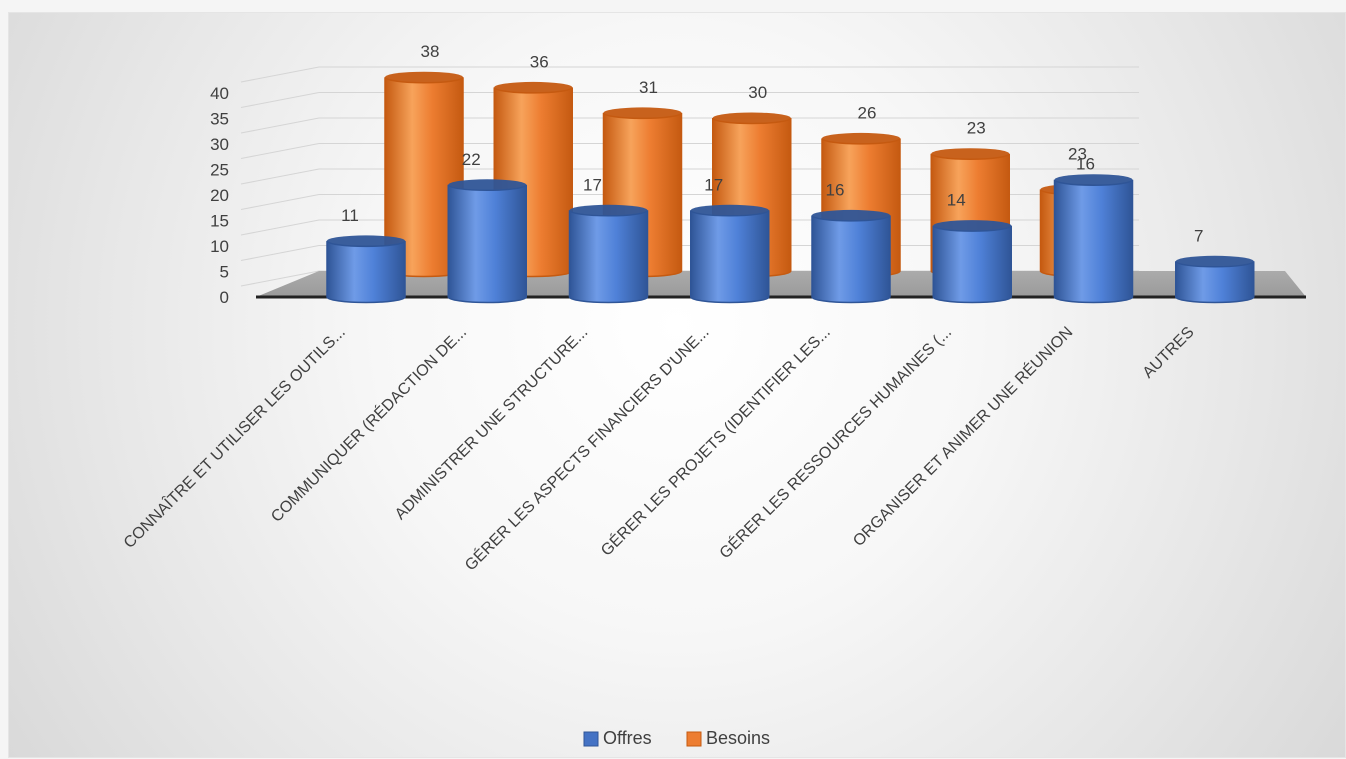  Describe the element at coordinates (219, 170) in the screenshot. I see `y-tick-label: 25` at that location.